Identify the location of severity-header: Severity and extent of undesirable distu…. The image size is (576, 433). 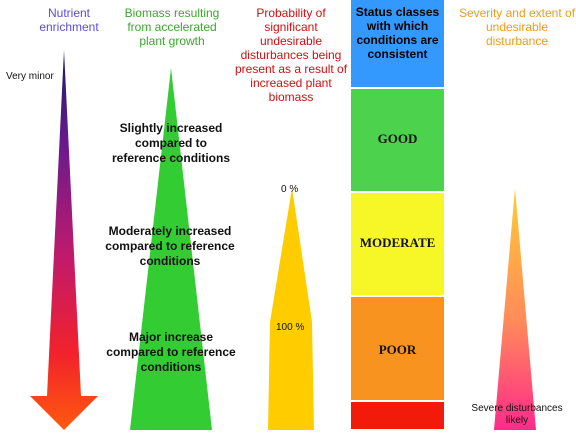
(517, 27).